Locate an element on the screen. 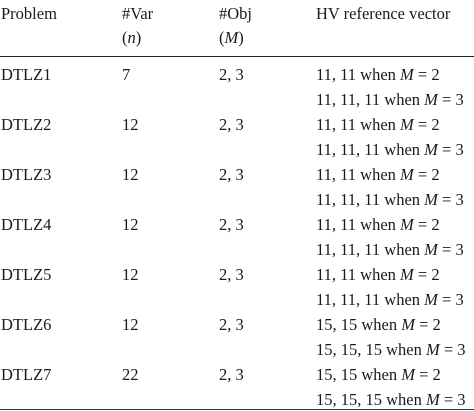 This screenshot has height=411, width=474. cell-problem: DTLZ2 is located at coordinates (26, 124).